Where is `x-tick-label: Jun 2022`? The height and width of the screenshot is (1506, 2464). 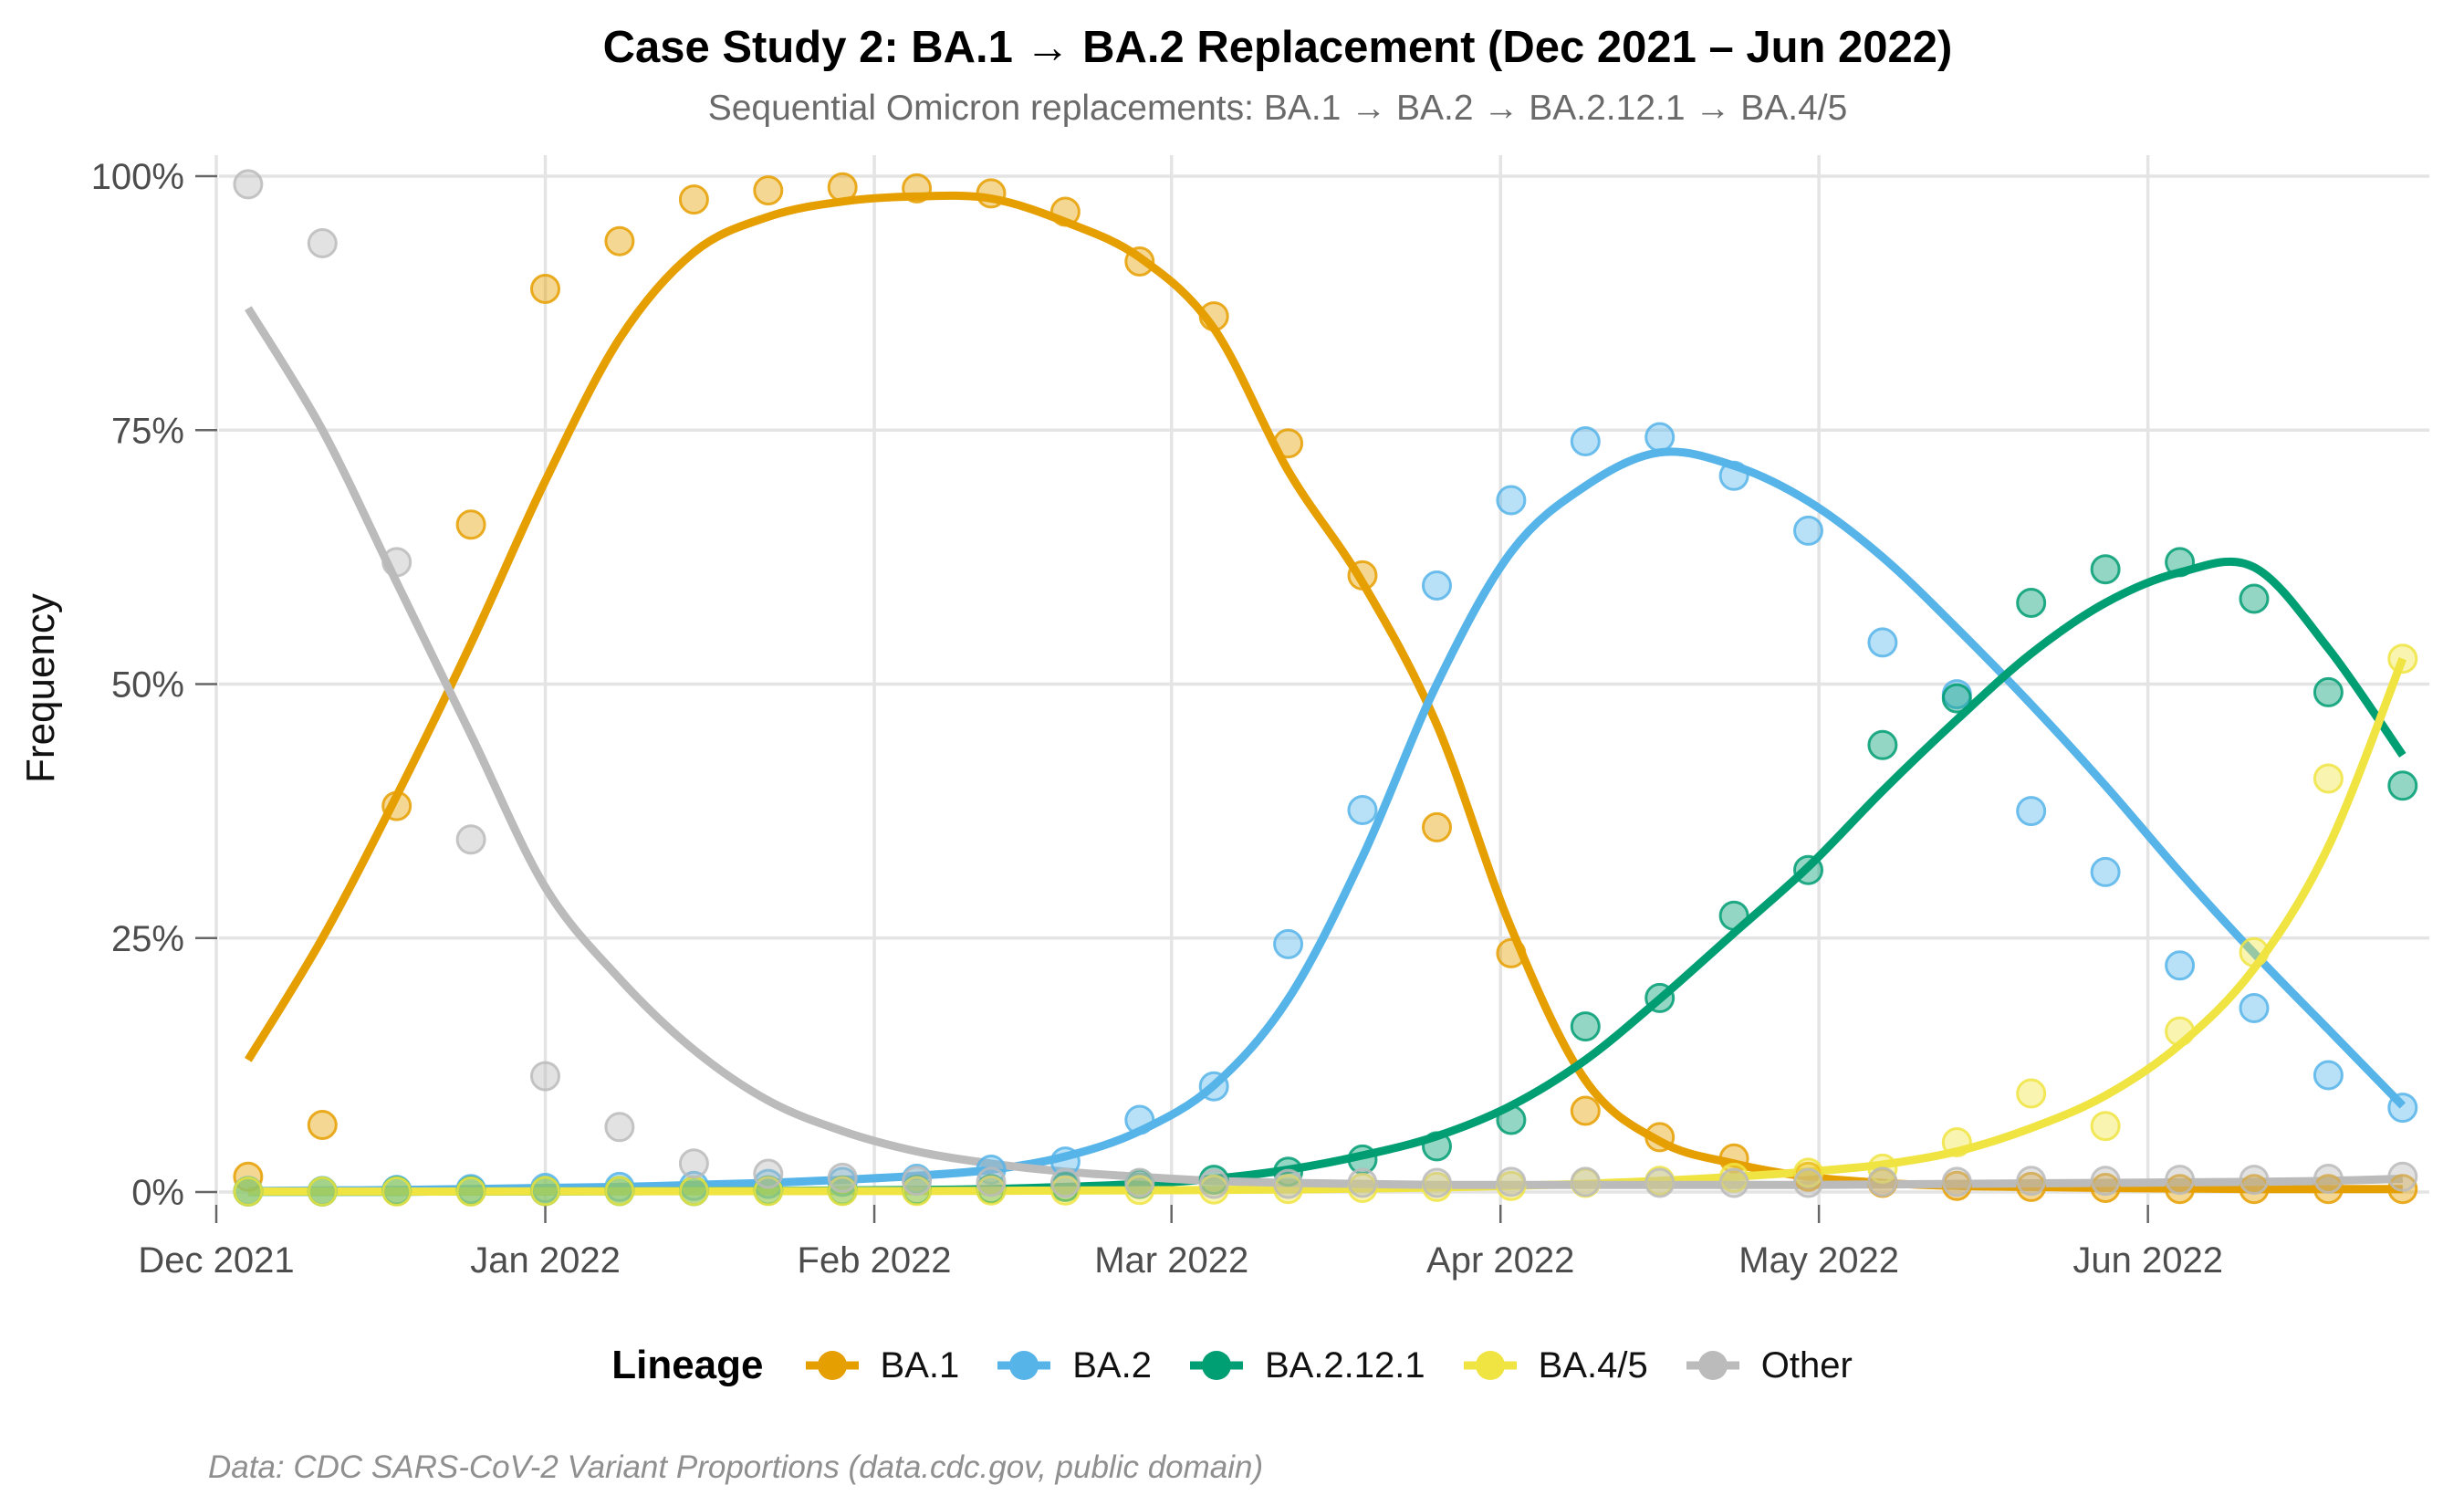 x-tick-label: Jun 2022 is located at coordinates (2147, 1260).